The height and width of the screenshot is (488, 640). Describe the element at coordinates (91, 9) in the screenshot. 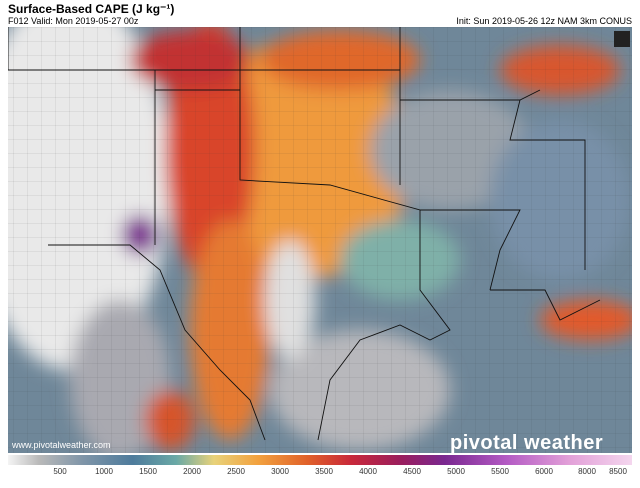

I see `title: Surface-Based CAPE (J kg⁻¹)` at that location.